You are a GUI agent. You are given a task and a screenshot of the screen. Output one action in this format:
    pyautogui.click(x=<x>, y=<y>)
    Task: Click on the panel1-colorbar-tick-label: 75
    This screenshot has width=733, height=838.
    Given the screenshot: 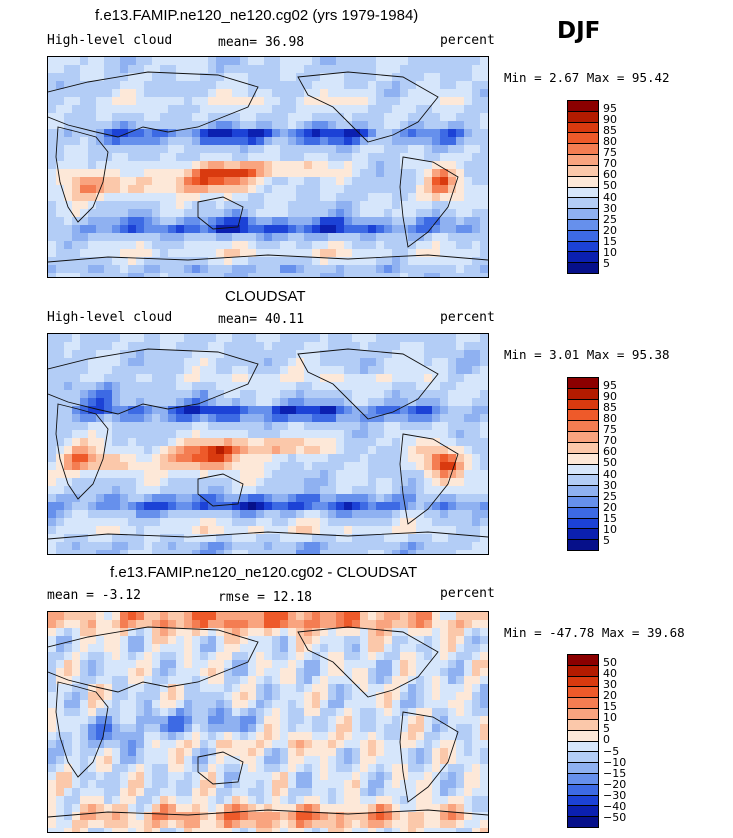 What is the action you would take?
    pyautogui.click(x=610, y=153)
    